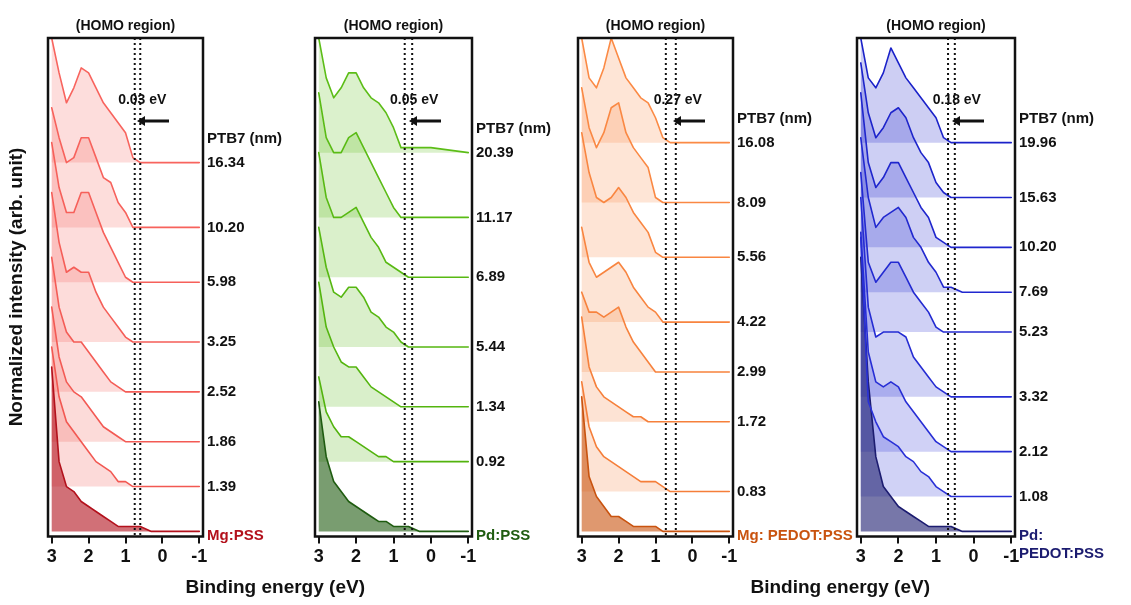  Describe the element at coordinates (1034, 450) in the screenshot. I see `series-label: 2.12` at that location.